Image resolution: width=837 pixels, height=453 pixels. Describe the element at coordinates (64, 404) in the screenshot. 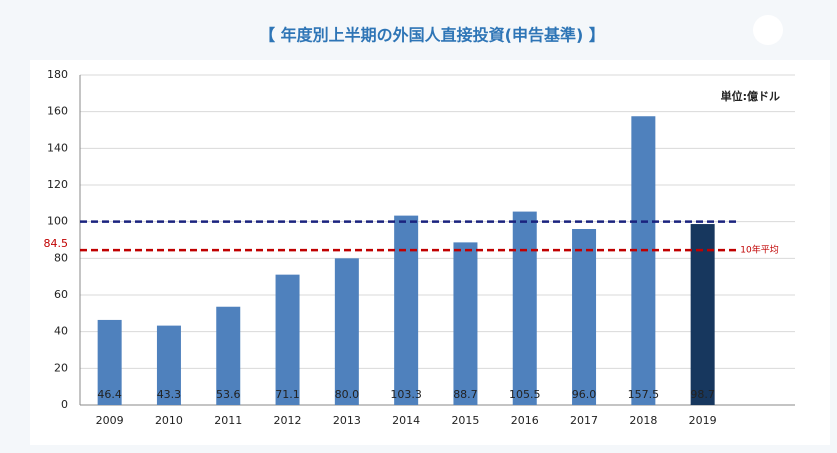

I see `y-tick-label: 0` at that location.